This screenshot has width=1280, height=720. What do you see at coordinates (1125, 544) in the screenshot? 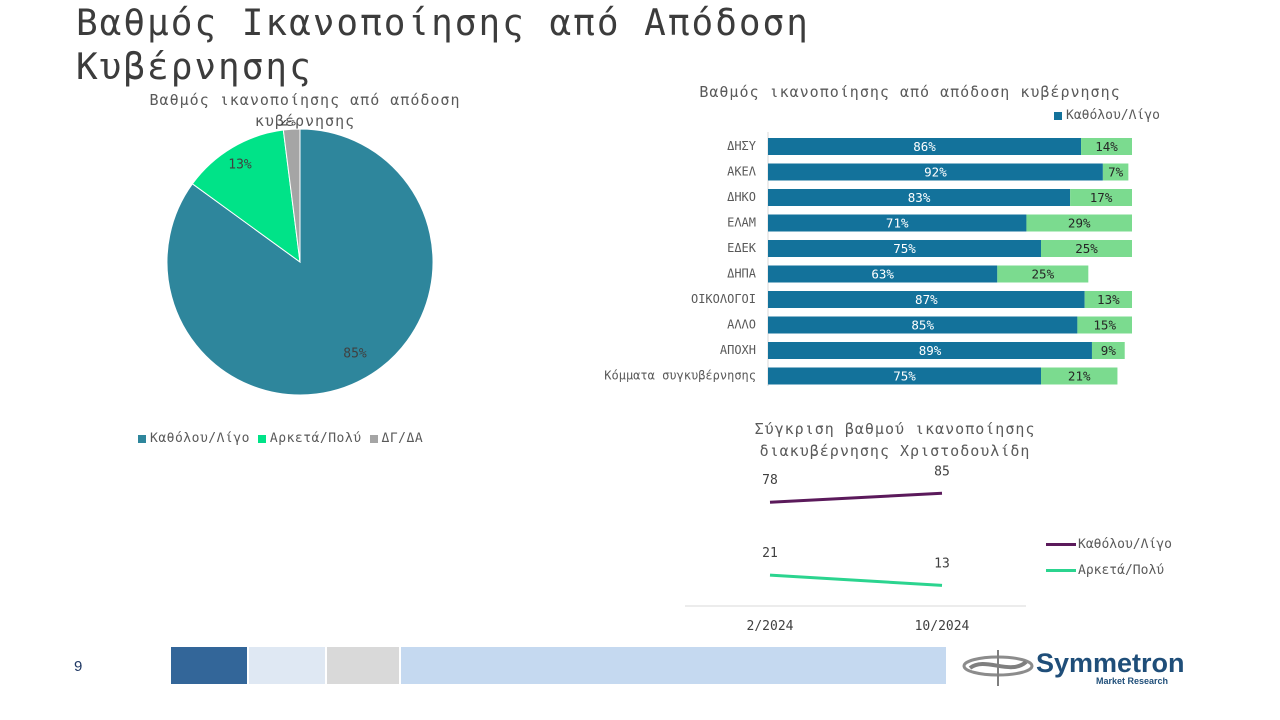
I see `line-legend-label: Καθόλου/Λίγο` at bounding box center [1125, 544].